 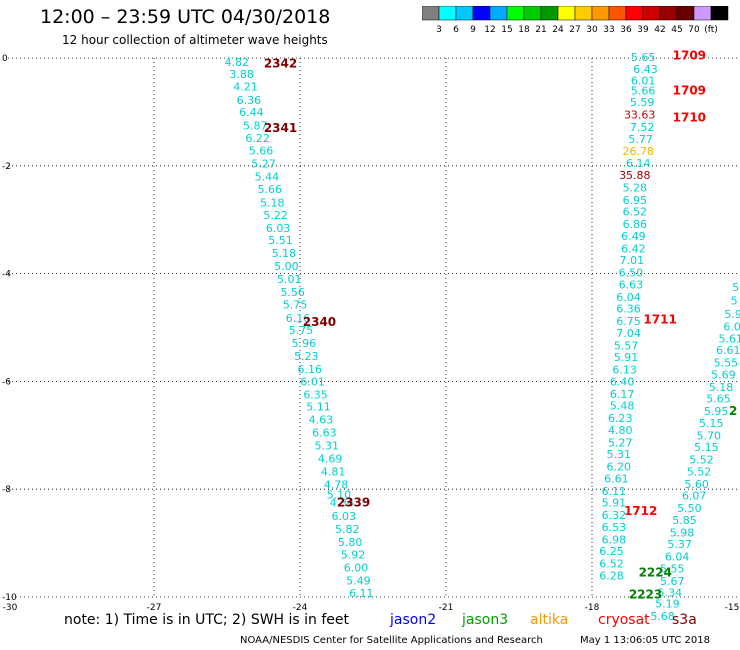 I want to click on colorbar-label: 39, so click(x=643, y=30).